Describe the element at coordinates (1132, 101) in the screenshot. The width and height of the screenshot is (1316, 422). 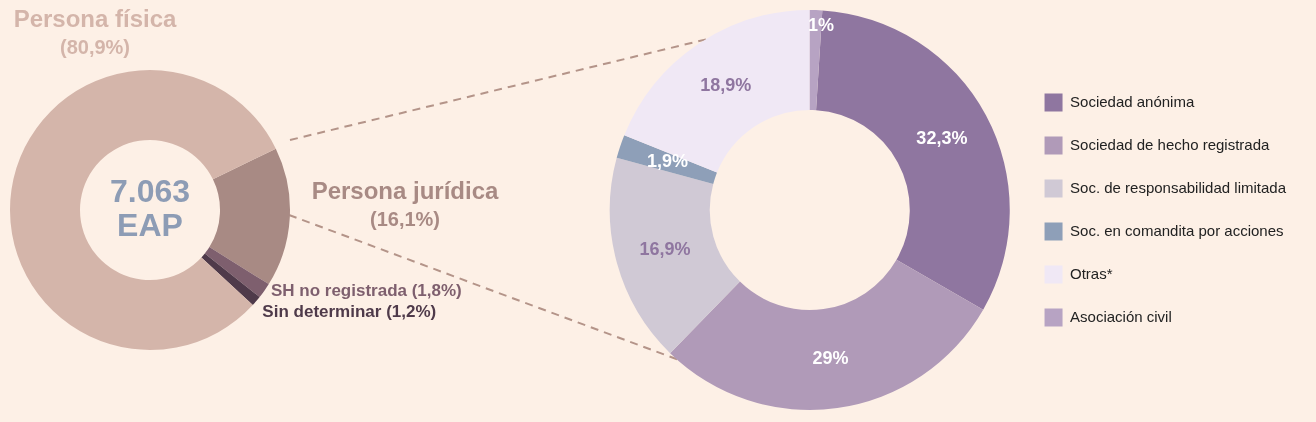
I see `legend-label: Sociedad anónima` at that location.